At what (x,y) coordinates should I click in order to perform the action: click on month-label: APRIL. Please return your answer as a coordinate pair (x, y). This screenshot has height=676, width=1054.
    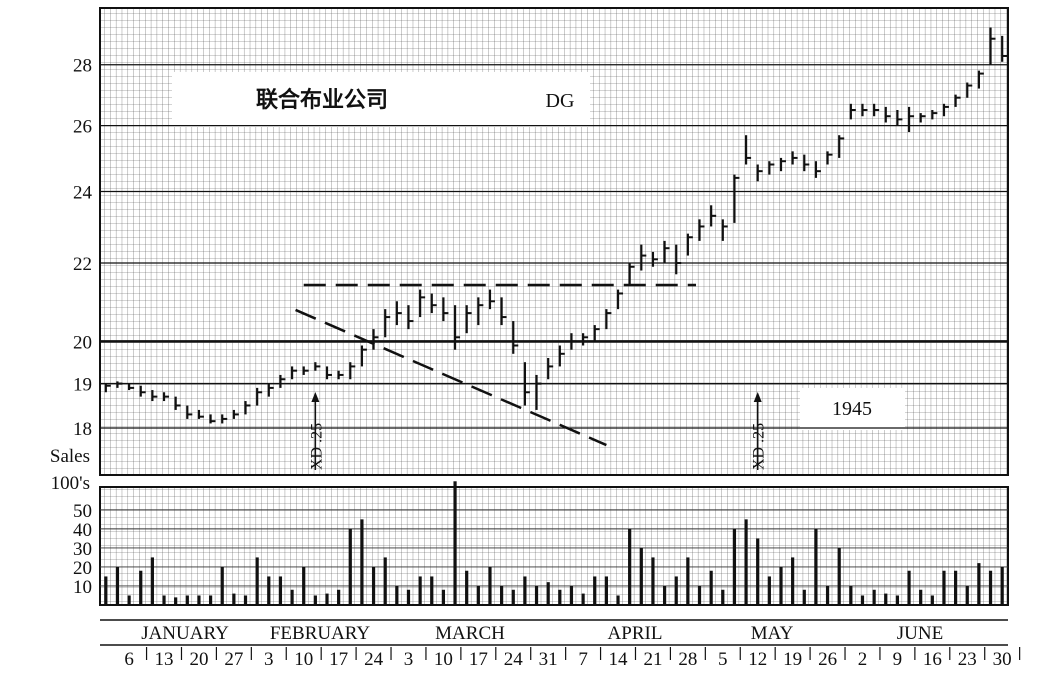
    Looking at the image, I should click on (635, 633).